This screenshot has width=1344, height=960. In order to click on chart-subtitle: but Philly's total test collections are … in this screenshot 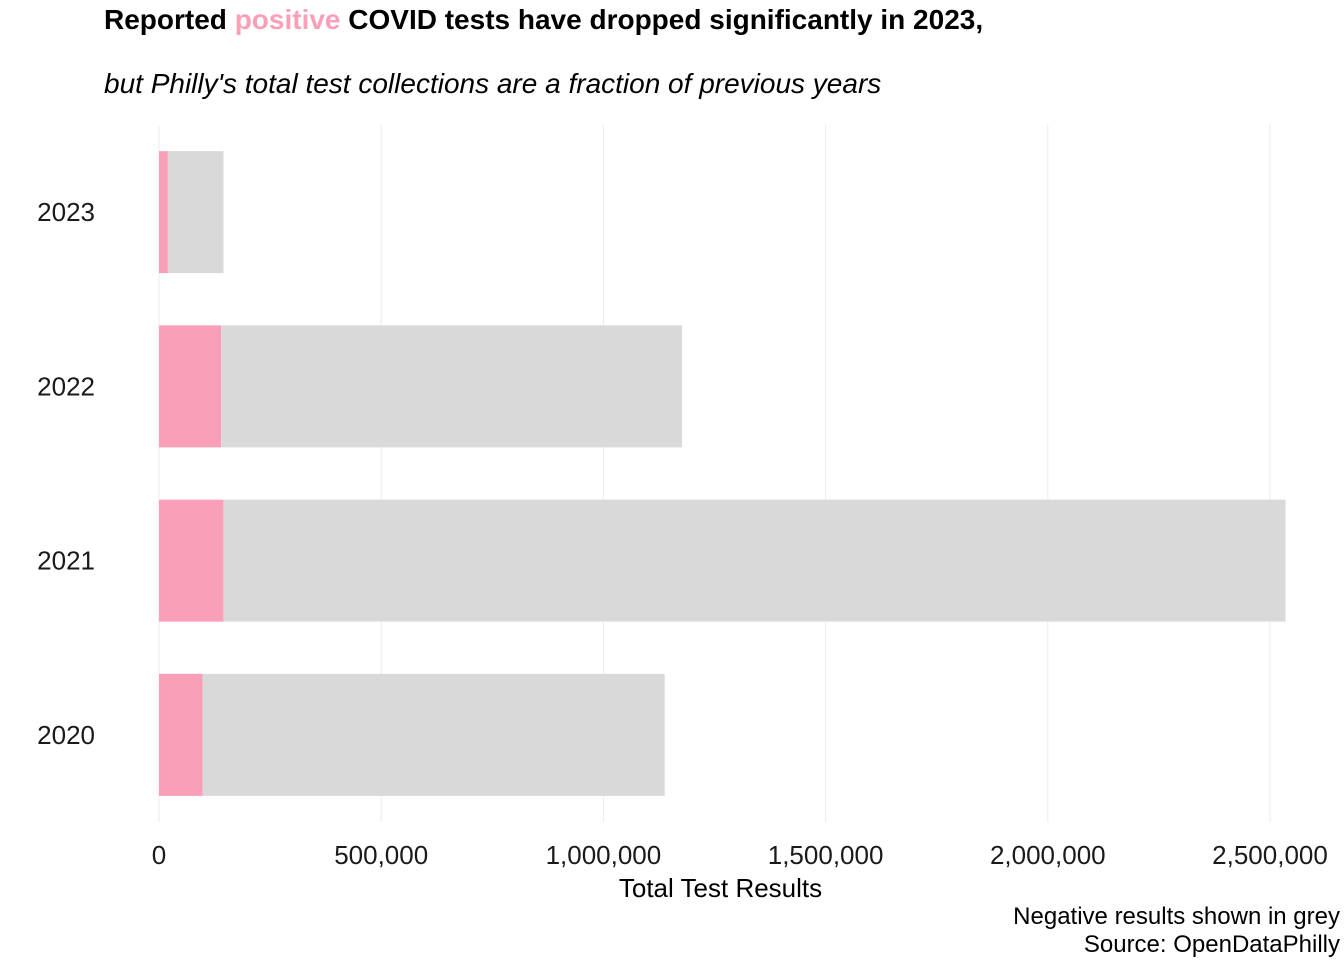, I will do `click(493, 83)`.